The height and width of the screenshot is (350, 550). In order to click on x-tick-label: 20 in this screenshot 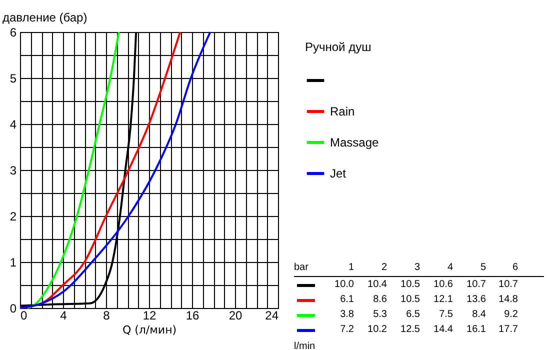, I will do `click(235, 315)`.